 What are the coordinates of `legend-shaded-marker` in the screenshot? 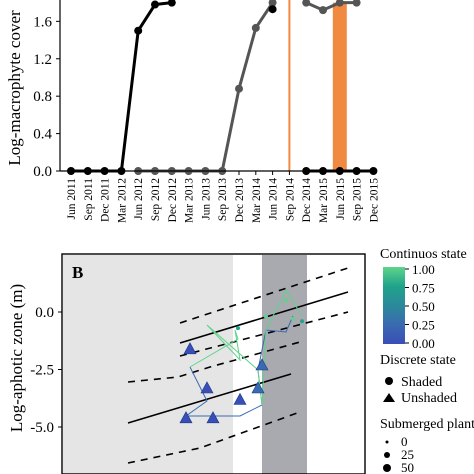 It's located at (389, 381).